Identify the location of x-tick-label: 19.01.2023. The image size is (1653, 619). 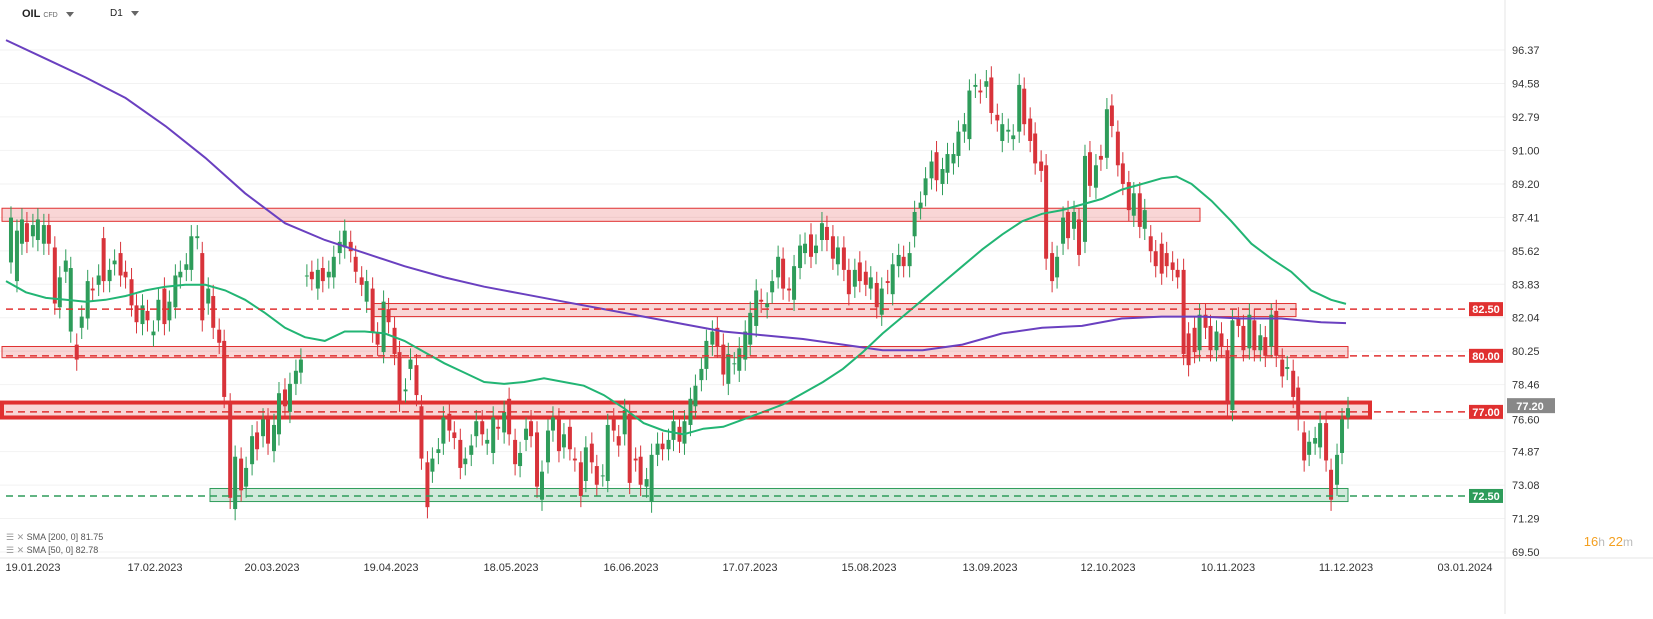
(32, 568).